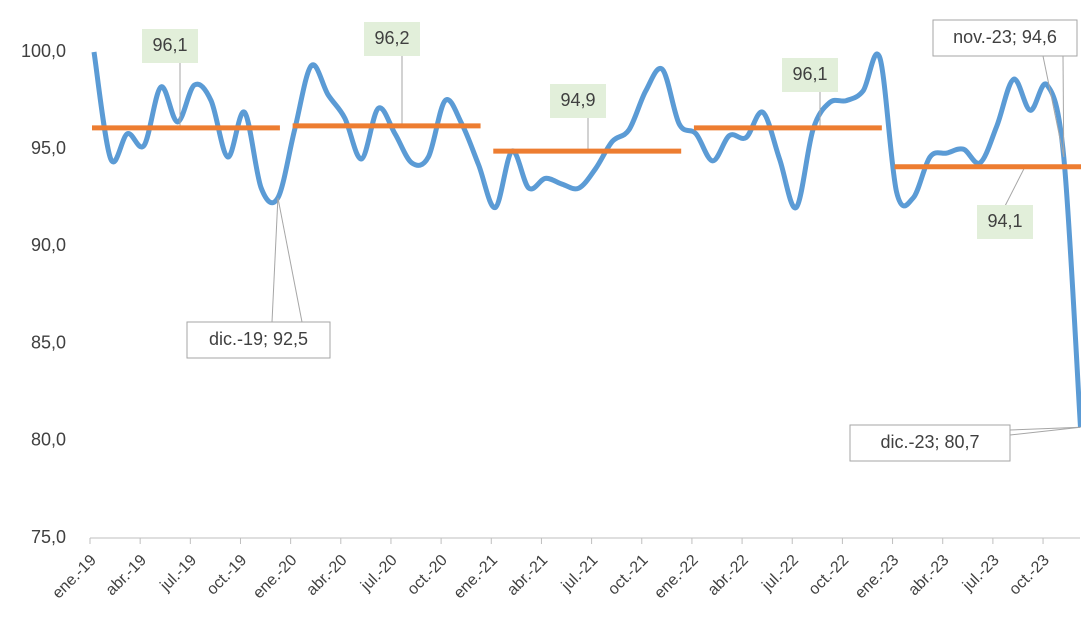  What do you see at coordinates (981, 574) in the screenshot?
I see `x-tick-label: jul.-23` at bounding box center [981, 574].